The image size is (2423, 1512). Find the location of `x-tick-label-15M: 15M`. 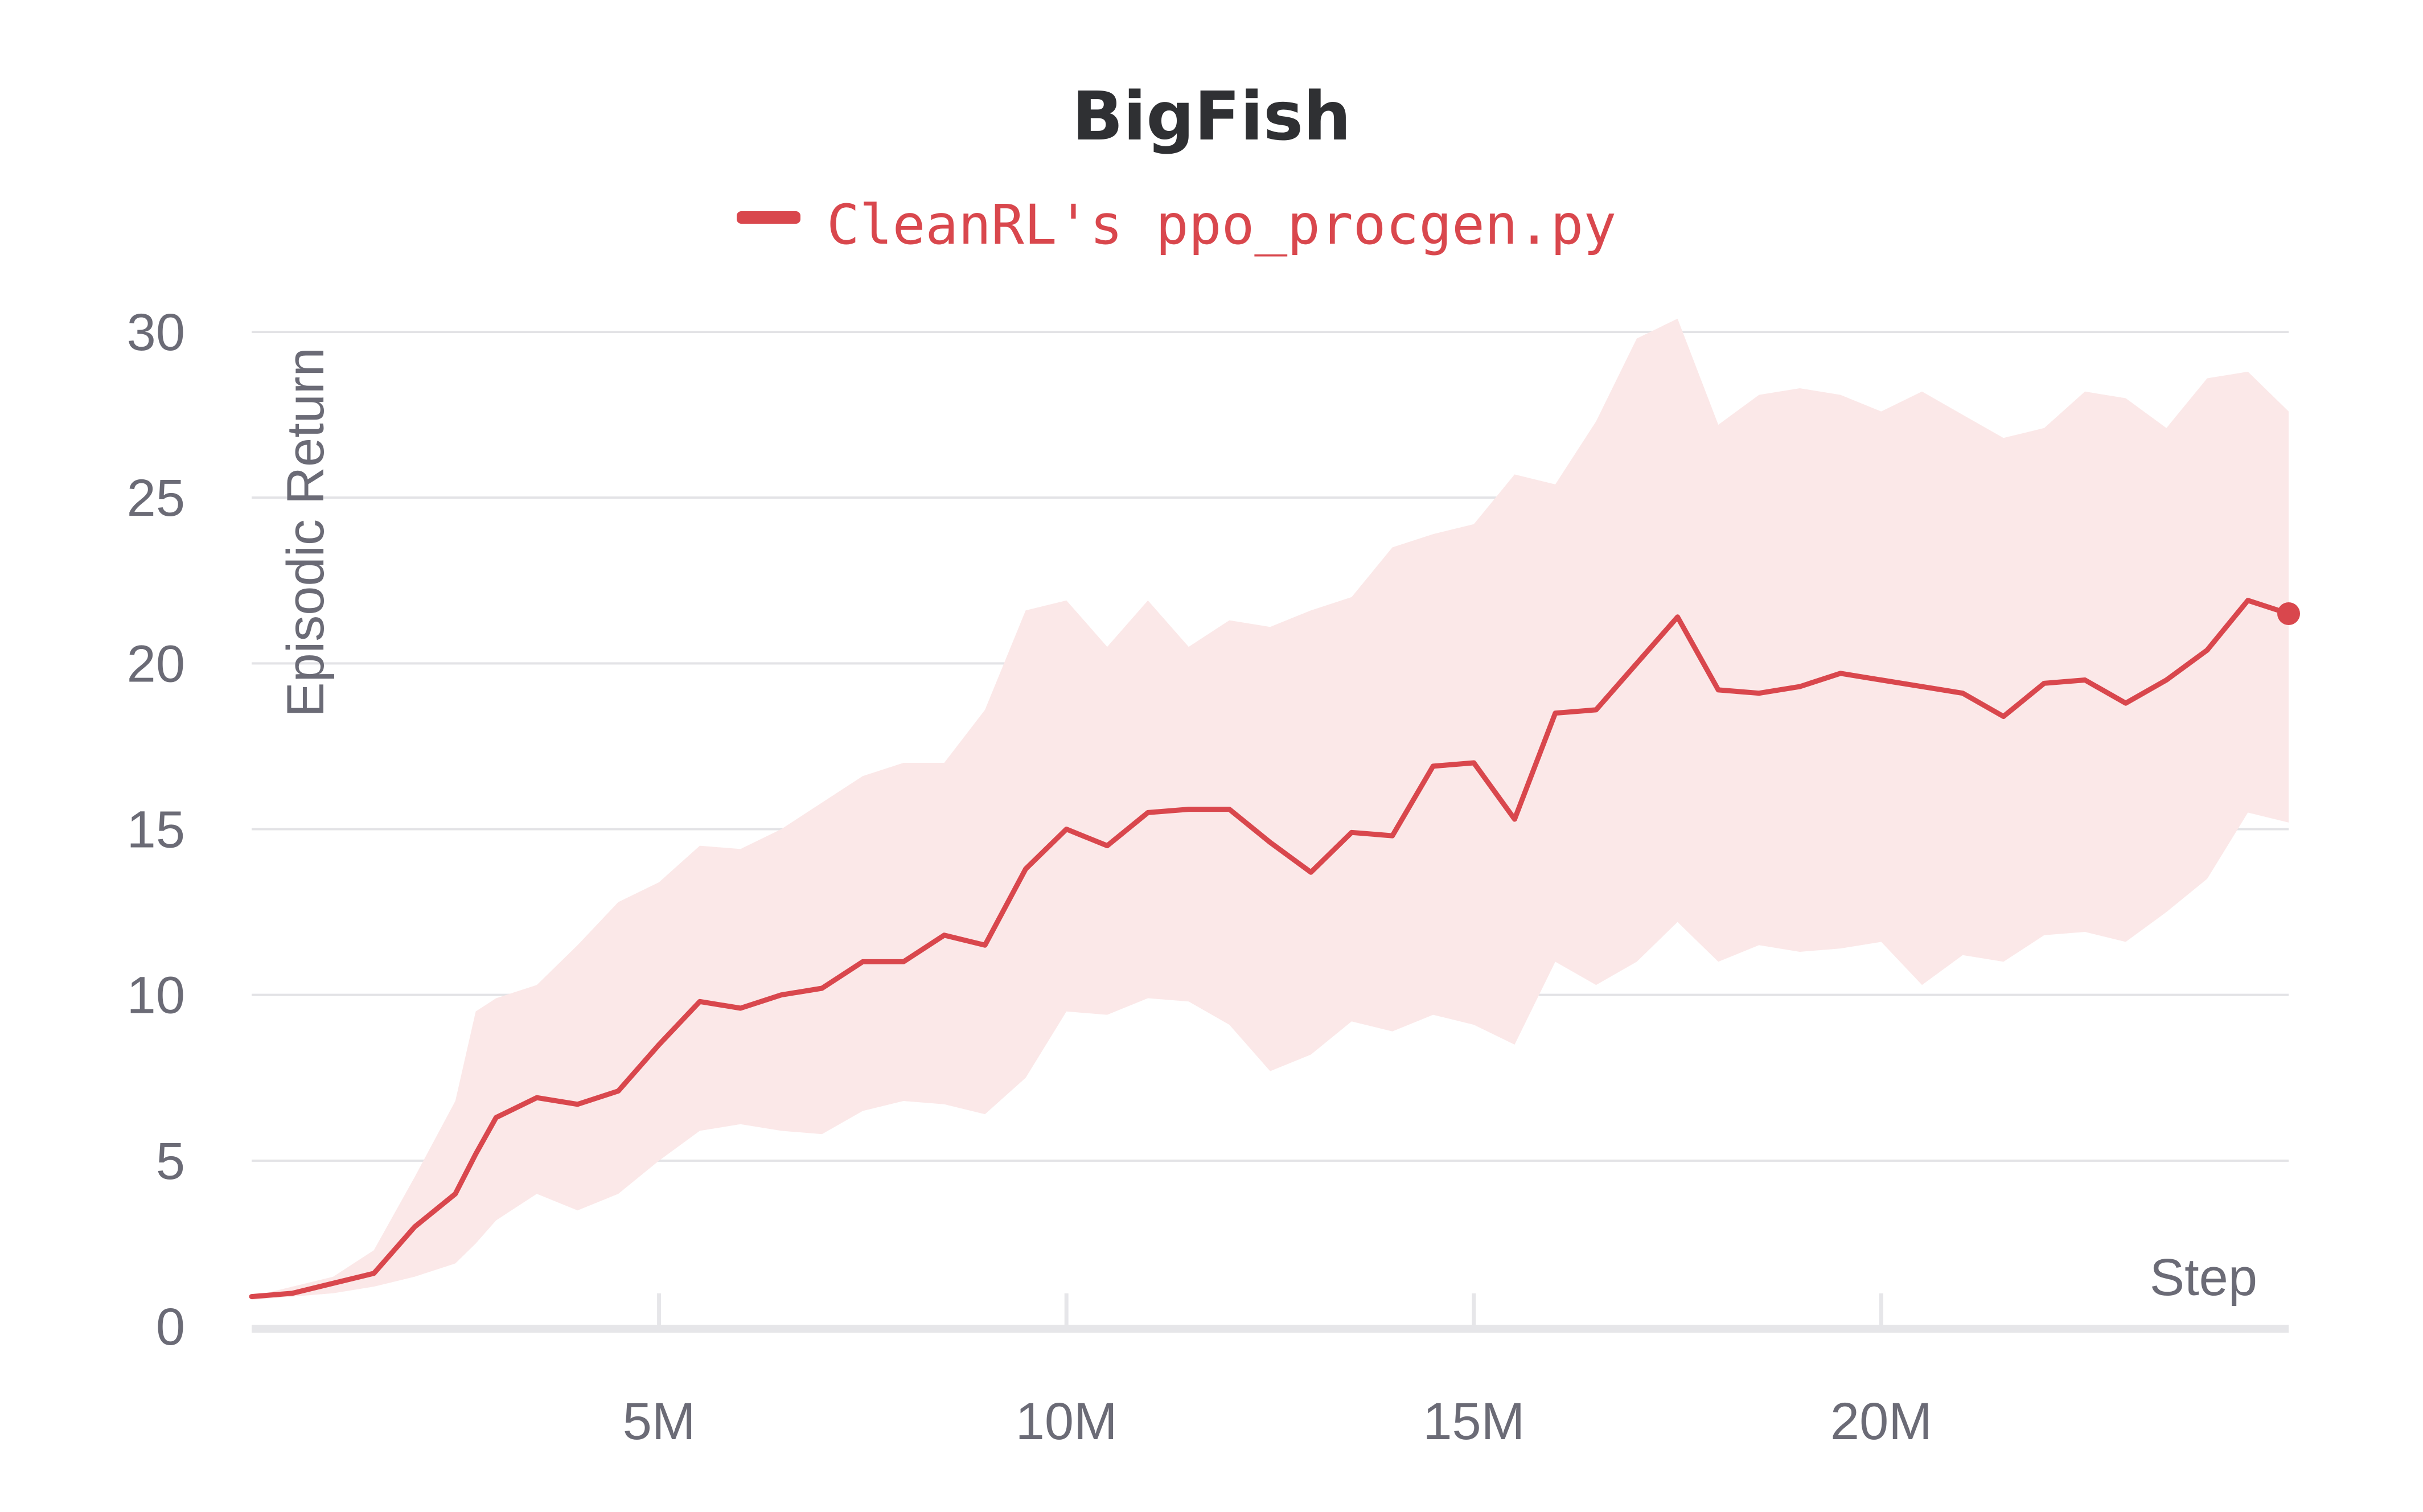

x-tick-label-15M: 15M is located at coordinates (1474, 1421).